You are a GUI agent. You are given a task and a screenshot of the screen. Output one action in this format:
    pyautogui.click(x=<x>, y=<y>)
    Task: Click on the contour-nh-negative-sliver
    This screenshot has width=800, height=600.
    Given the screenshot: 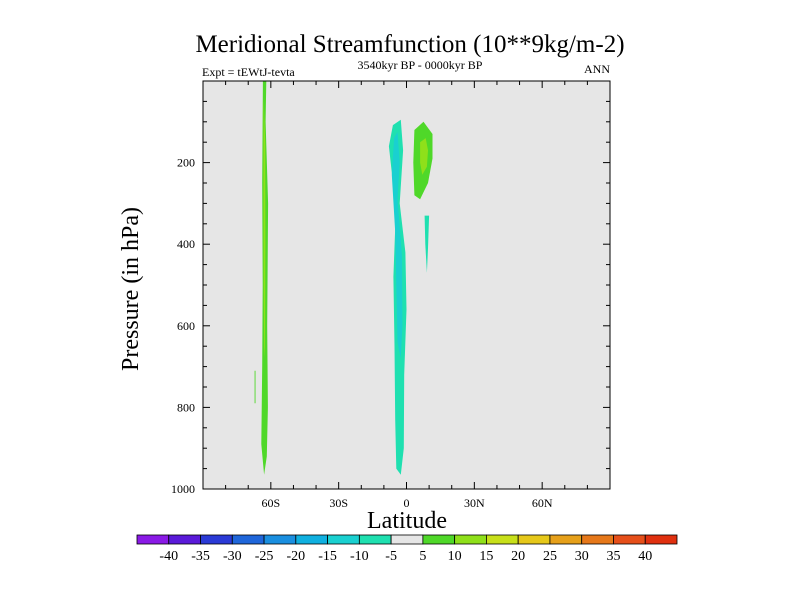 What is the action you would take?
    pyautogui.click(x=427, y=244)
    